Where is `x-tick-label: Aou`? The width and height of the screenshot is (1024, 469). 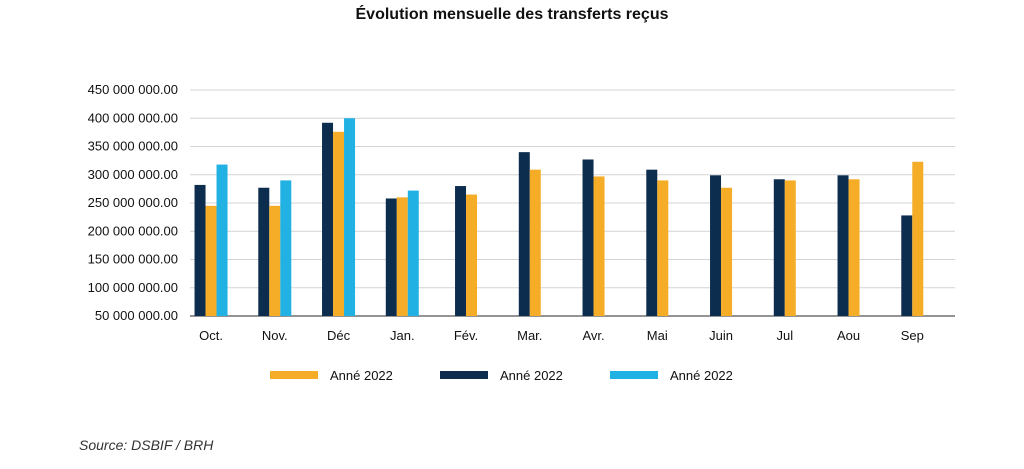 x-tick-label: Aou is located at coordinates (848, 335).